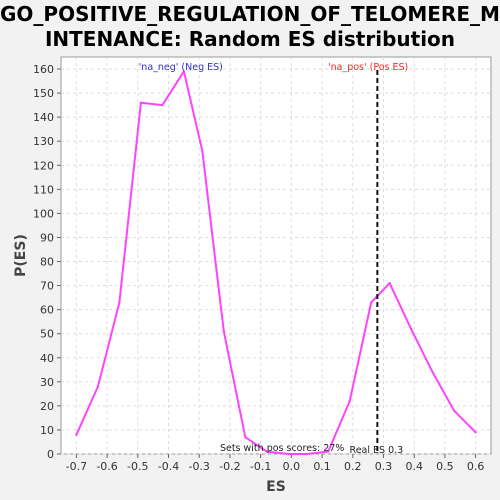 Image resolution: width=500 pixels, height=500 pixels. What do you see at coordinates (47, 262) in the screenshot?
I see `y-tick-label: 80` at bounding box center [47, 262].